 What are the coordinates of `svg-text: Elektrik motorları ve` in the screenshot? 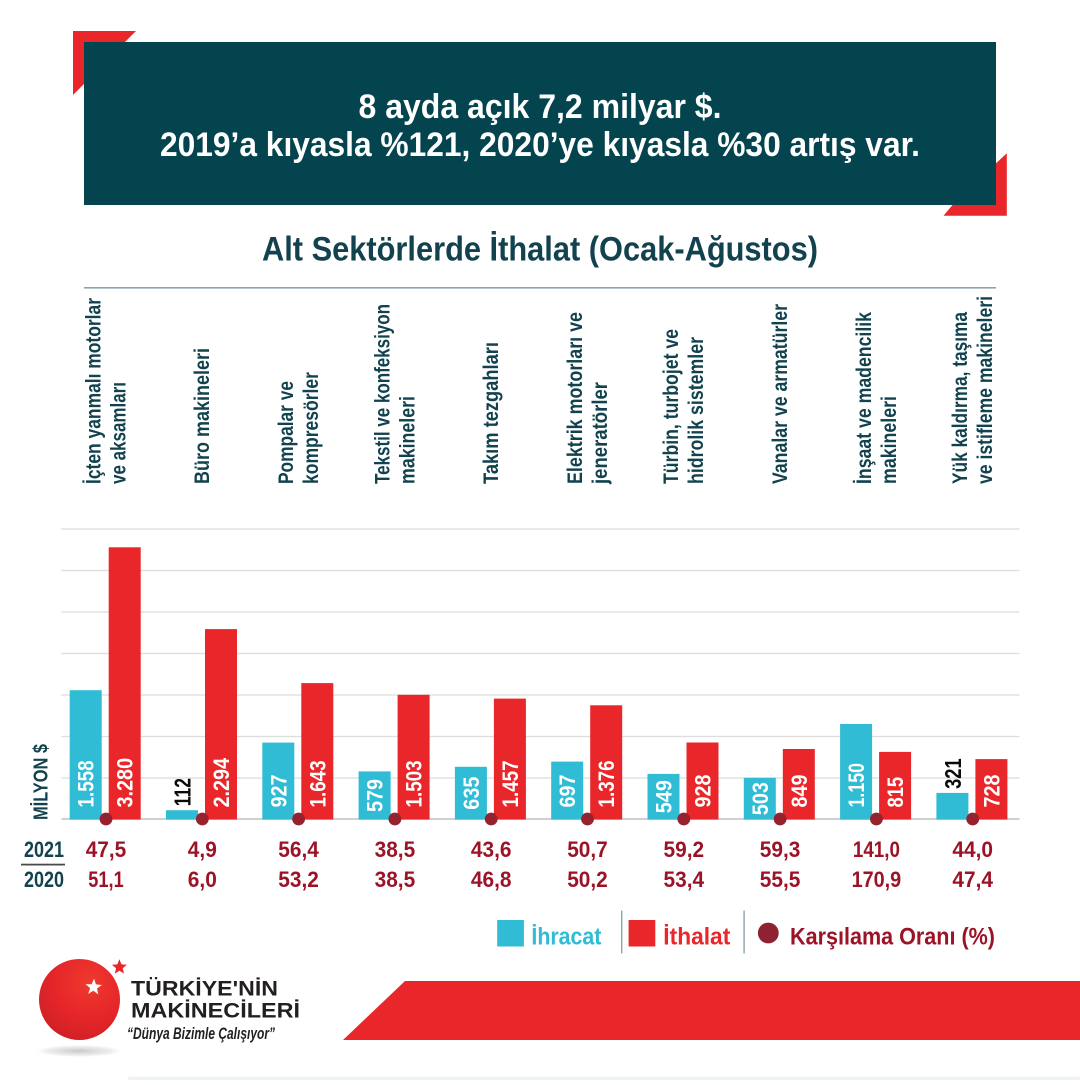 It's located at (575, 398).